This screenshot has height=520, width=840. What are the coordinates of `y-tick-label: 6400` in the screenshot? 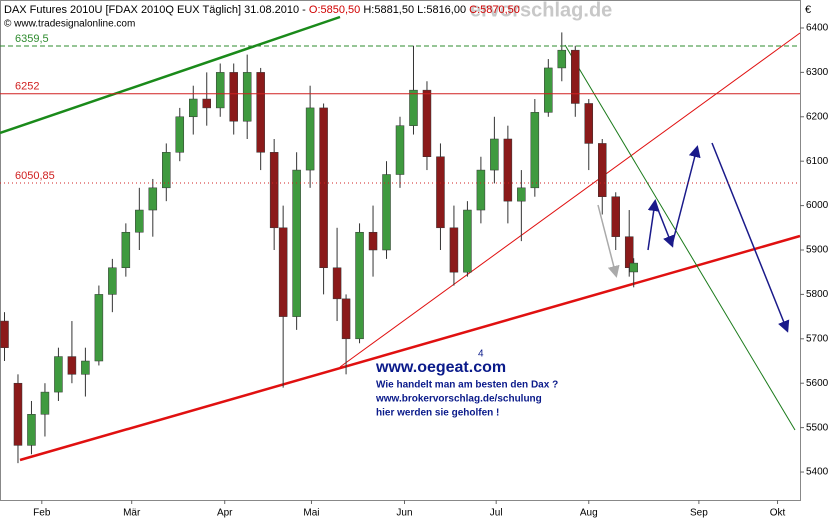 It's located at (817, 28).